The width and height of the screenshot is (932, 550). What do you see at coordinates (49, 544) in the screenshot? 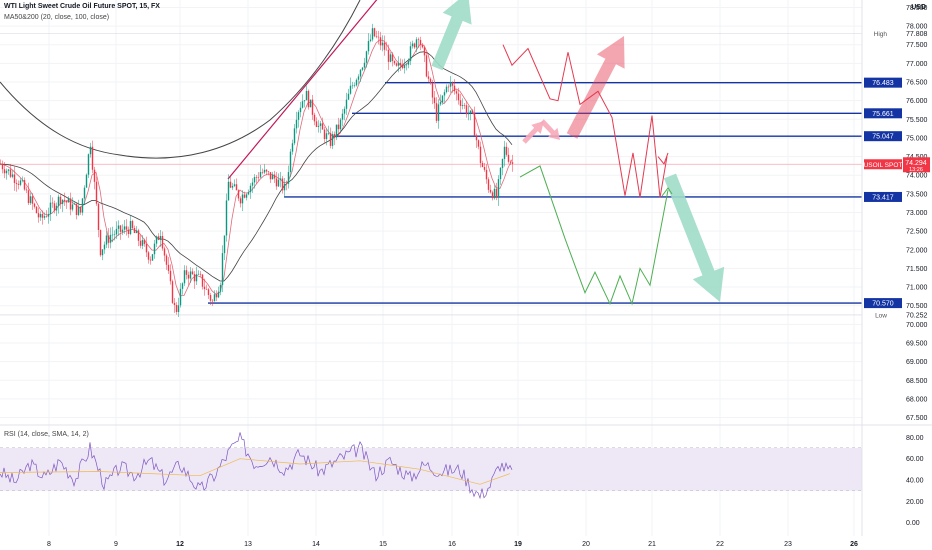
I see `x-tick-label: 8` at bounding box center [49, 544].